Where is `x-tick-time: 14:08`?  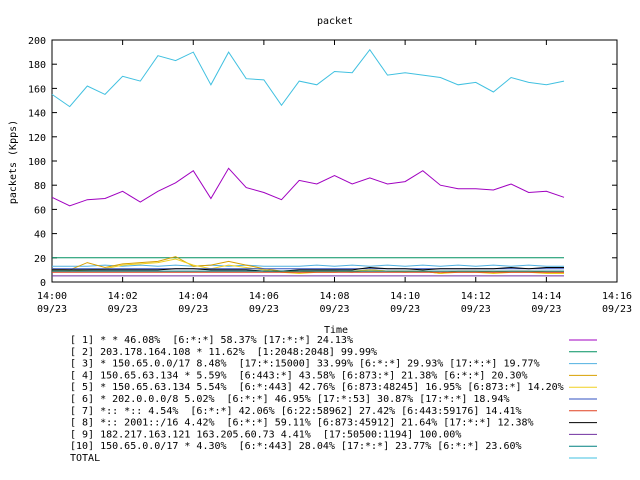
x-tick-time: 14:08 is located at coordinates (334, 296).